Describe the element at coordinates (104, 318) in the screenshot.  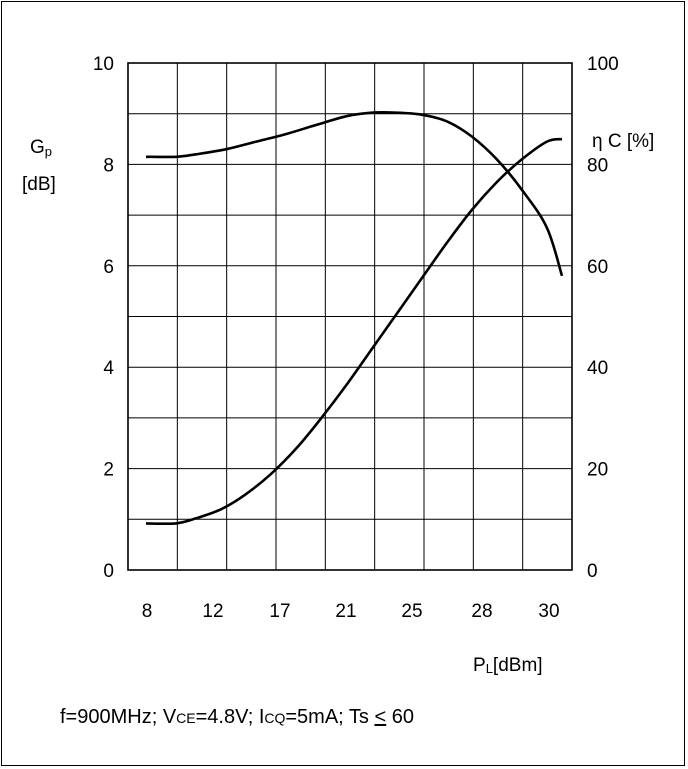
I see `left-tick-labels: 0 2 4 6 8 10` at that location.